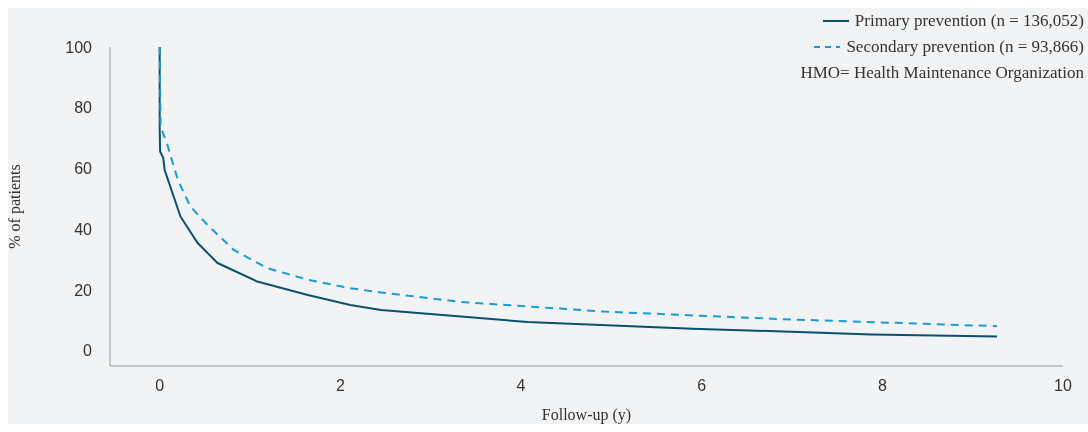  Describe the element at coordinates (521, 386) in the screenshot. I see `x-tick-label: 4` at that location.